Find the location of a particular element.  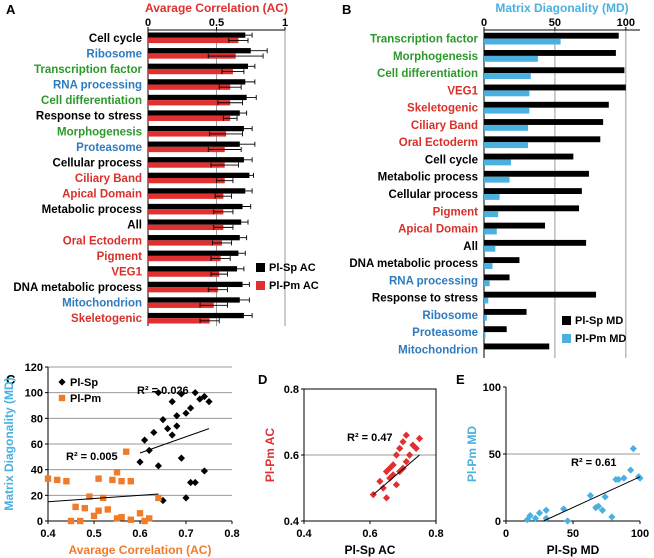

category-label: Metabolic process is located at coordinates (428, 178).